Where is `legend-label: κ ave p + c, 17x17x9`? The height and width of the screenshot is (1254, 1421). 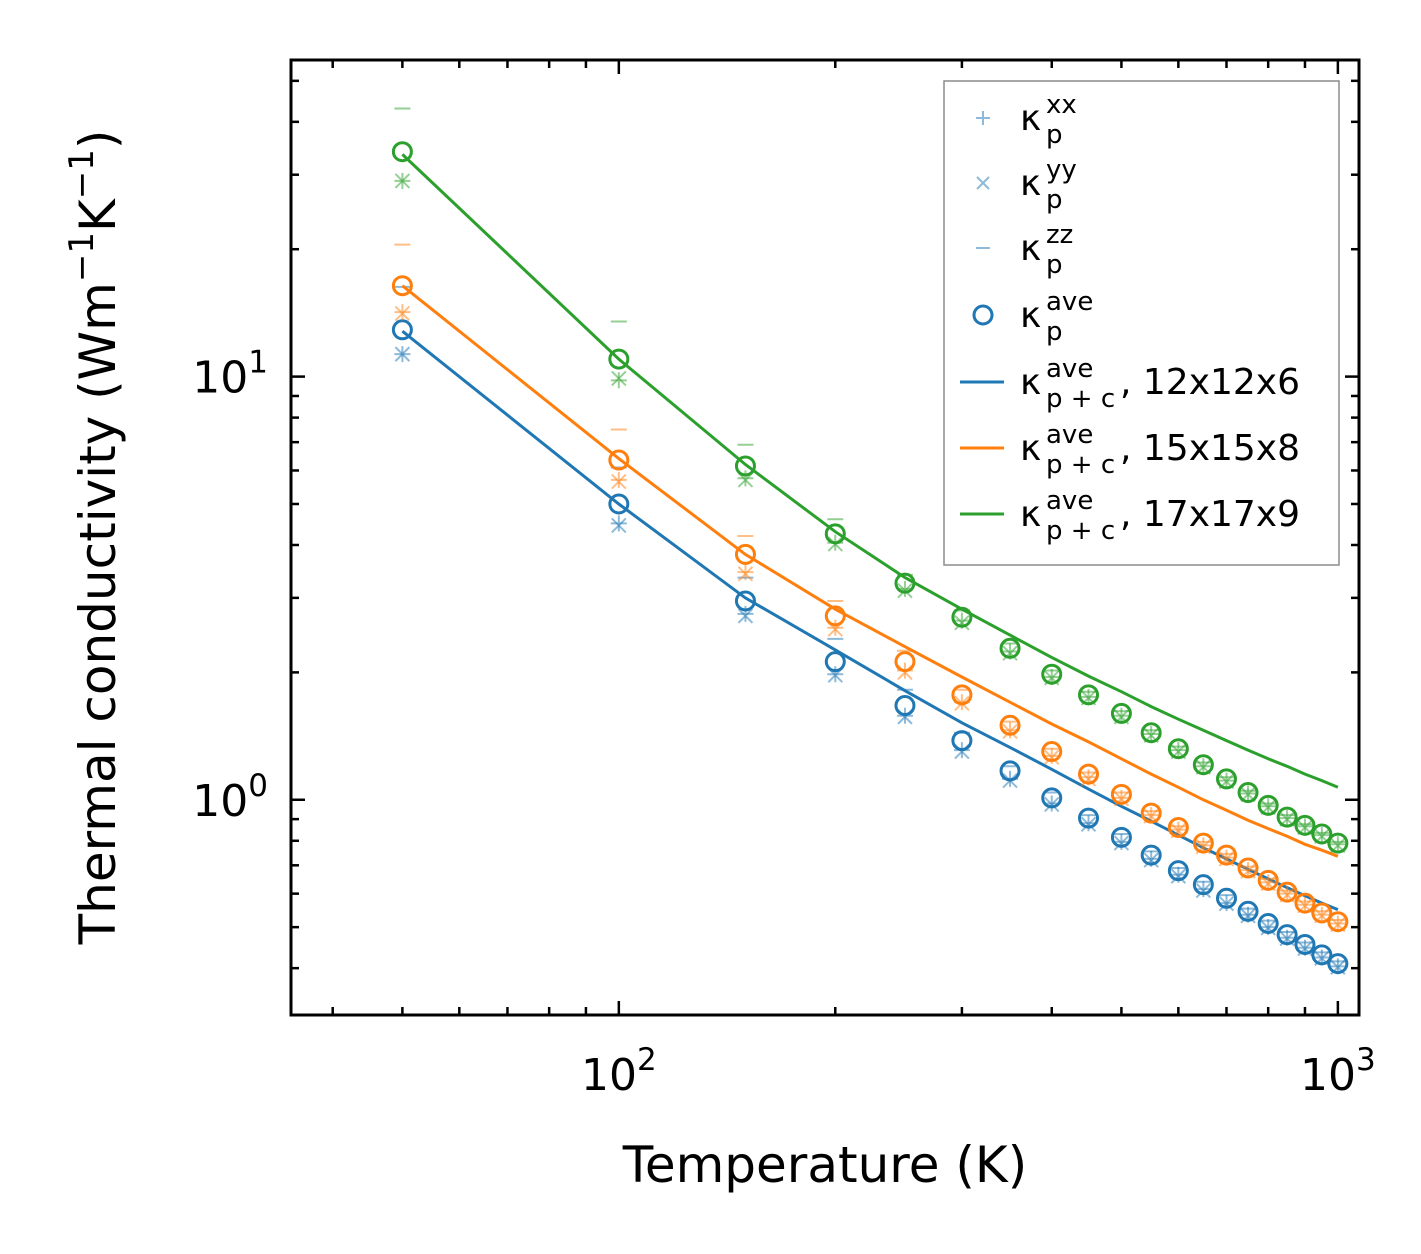
legend-label: κ ave p + c, 17x17x9 is located at coordinates (1160, 516).